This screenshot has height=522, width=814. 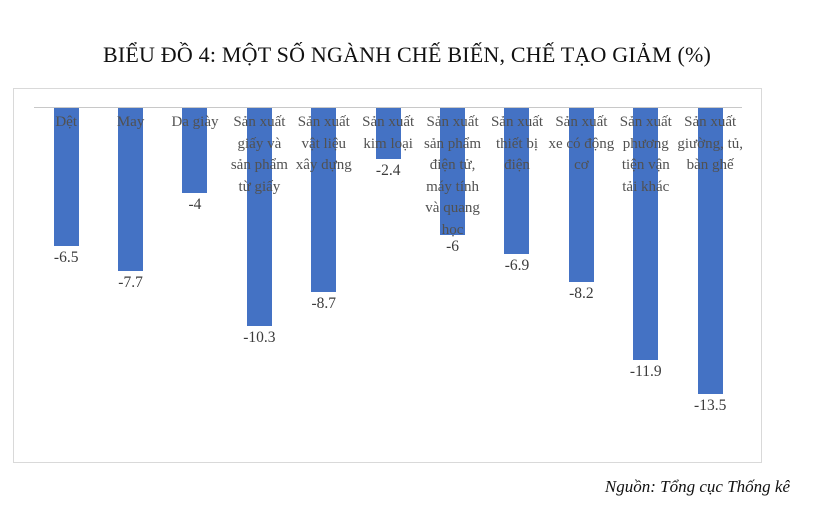 What do you see at coordinates (388, 107) in the screenshot?
I see `zero-axis-line` at bounding box center [388, 107].